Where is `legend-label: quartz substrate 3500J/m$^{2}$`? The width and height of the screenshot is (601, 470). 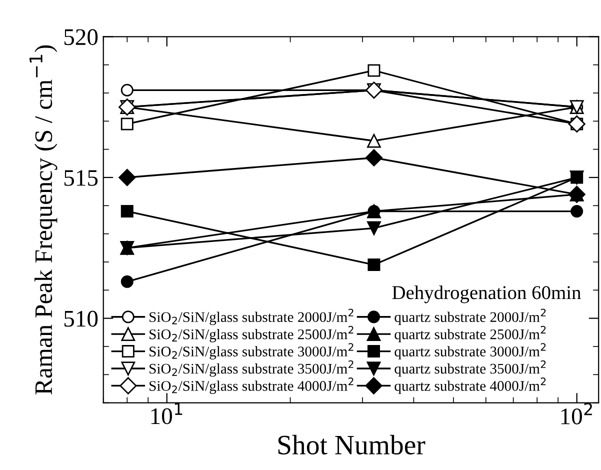 legend-label: quartz substrate 3500J/m$^{2}$ is located at coordinates (470, 368).